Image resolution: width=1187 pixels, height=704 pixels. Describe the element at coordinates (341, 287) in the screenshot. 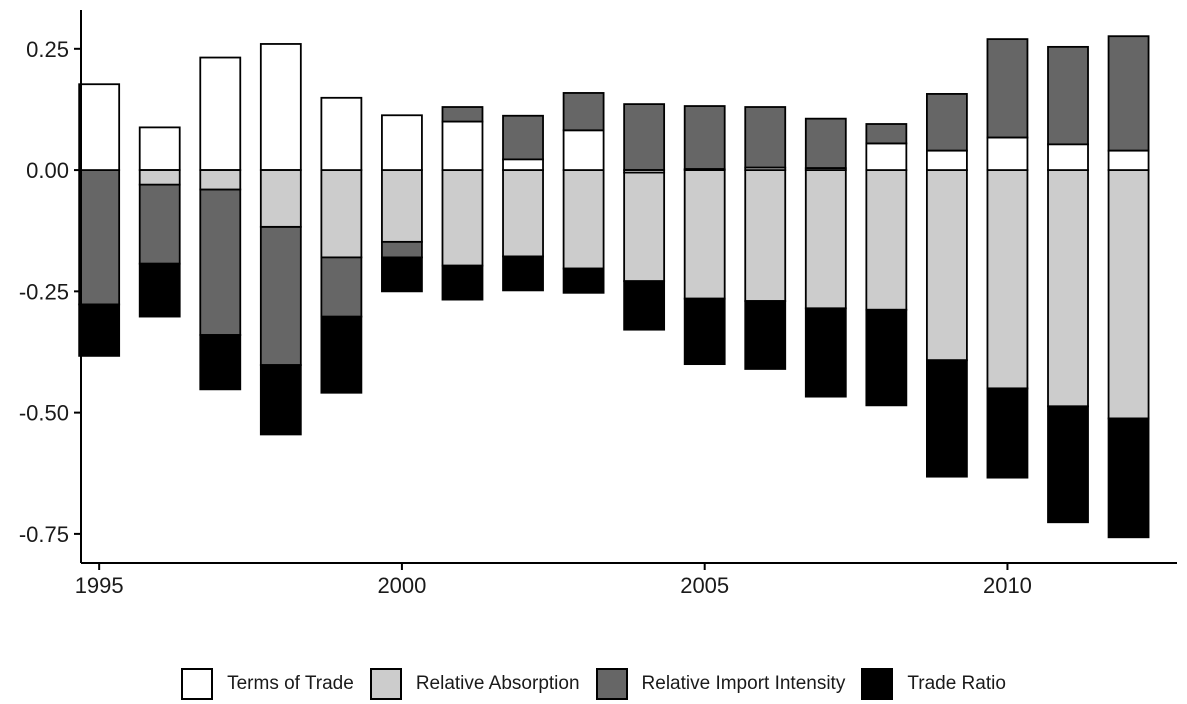

I see `bar-relative-import-intensity-1999` at that location.